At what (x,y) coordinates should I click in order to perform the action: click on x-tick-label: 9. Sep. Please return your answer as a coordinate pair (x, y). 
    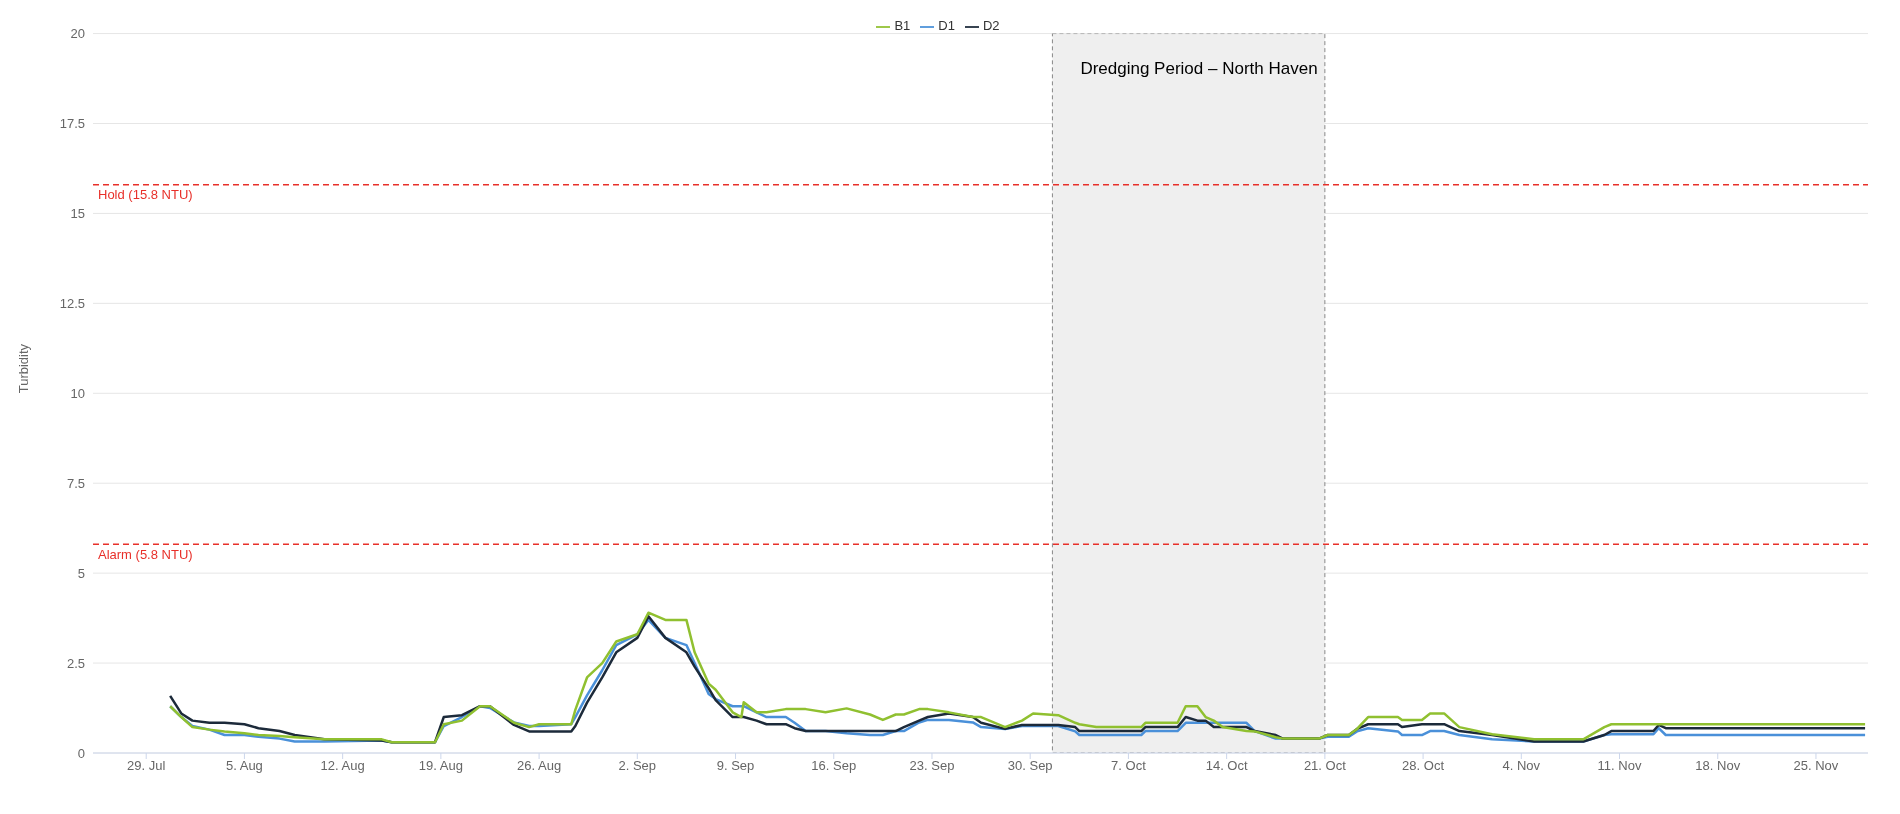
    Looking at the image, I should click on (735, 766).